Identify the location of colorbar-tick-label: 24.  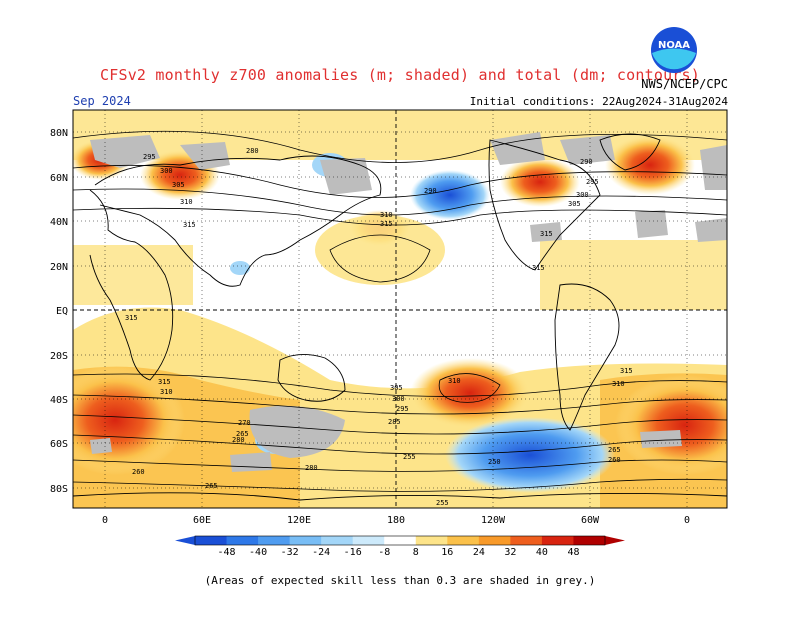
(479, 552).